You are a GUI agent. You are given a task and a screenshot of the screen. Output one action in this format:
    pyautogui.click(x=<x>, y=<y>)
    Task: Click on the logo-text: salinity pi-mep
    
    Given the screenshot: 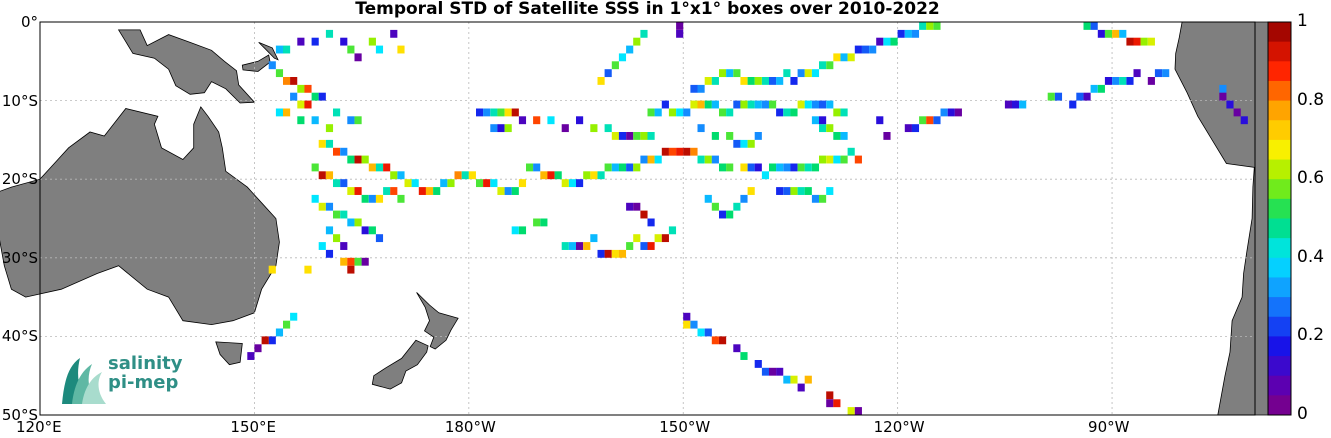 What is the action you would take?
    pyautogui.click(x=145, y=373)
    